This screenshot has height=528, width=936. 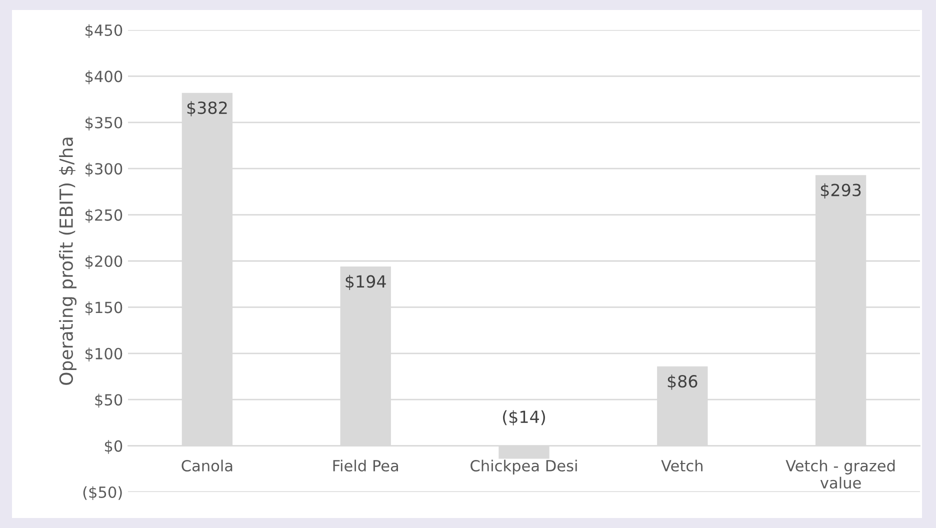 I want to click on data-label: $293, so click(x=840, y=191).